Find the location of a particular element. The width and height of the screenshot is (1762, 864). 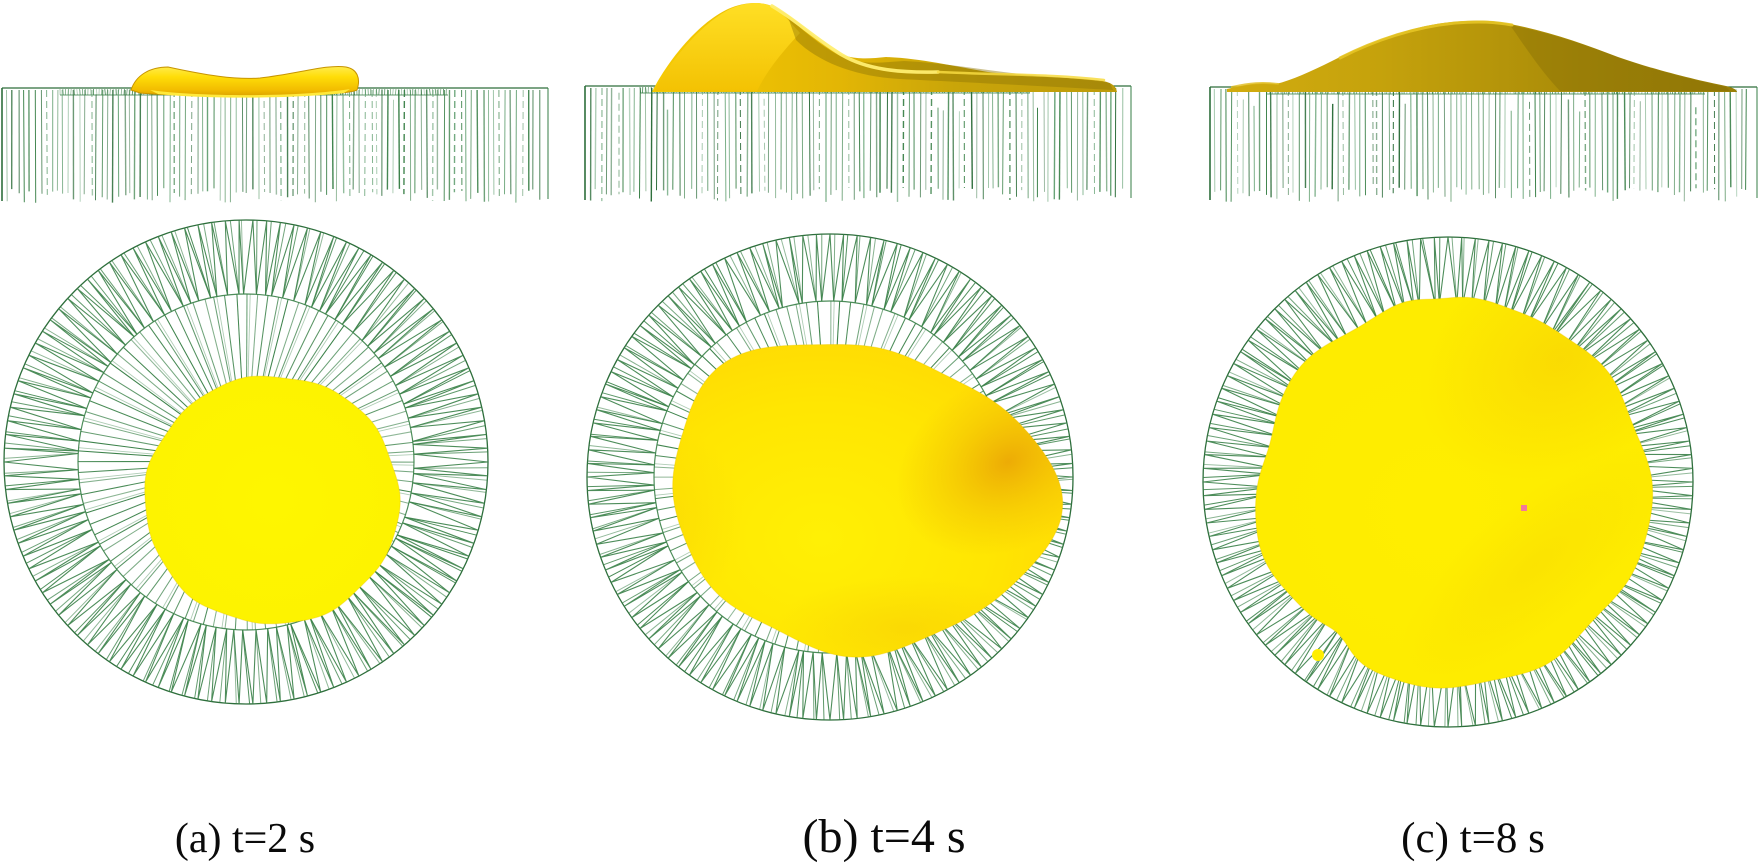

detached-yellow-fleck is located at coordinates (1318, 655).